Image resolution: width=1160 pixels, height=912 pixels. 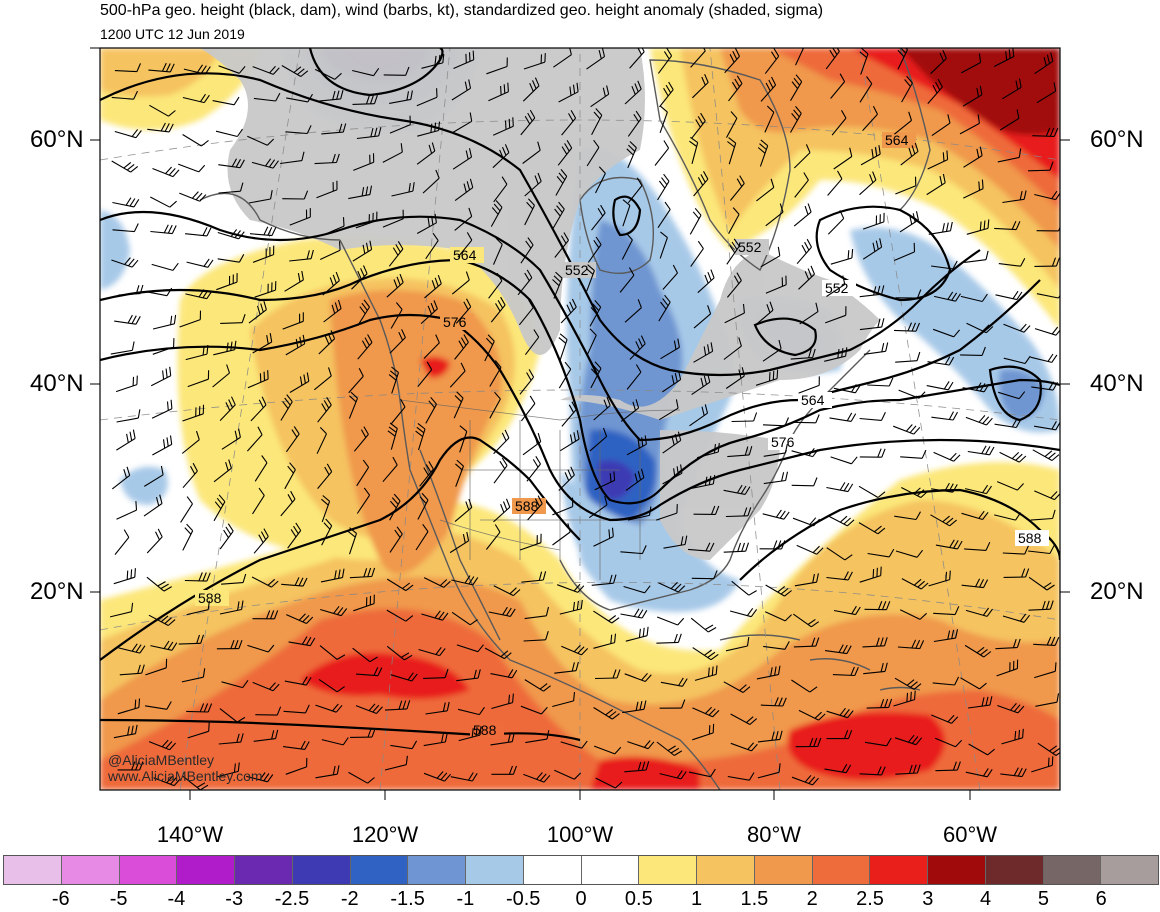 What do you see at coordinates (144, 485) in the screenshot?
I see `anomaly-region-lightblue-pacific` at bounding box center [144, 485].